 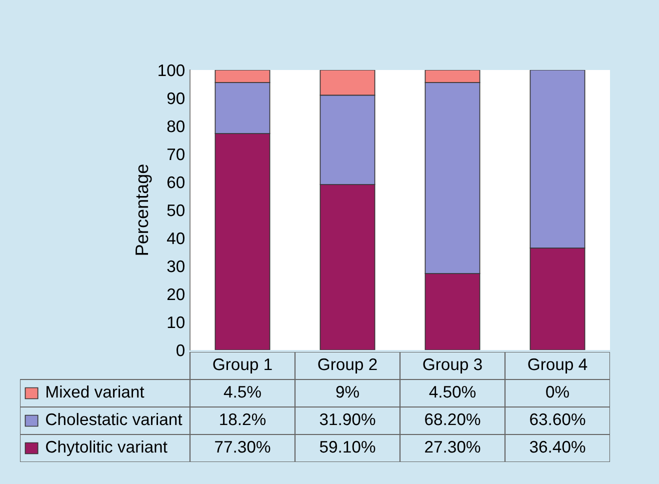 I want to click on data-label: 68.20%, so click(x=452, y=419).